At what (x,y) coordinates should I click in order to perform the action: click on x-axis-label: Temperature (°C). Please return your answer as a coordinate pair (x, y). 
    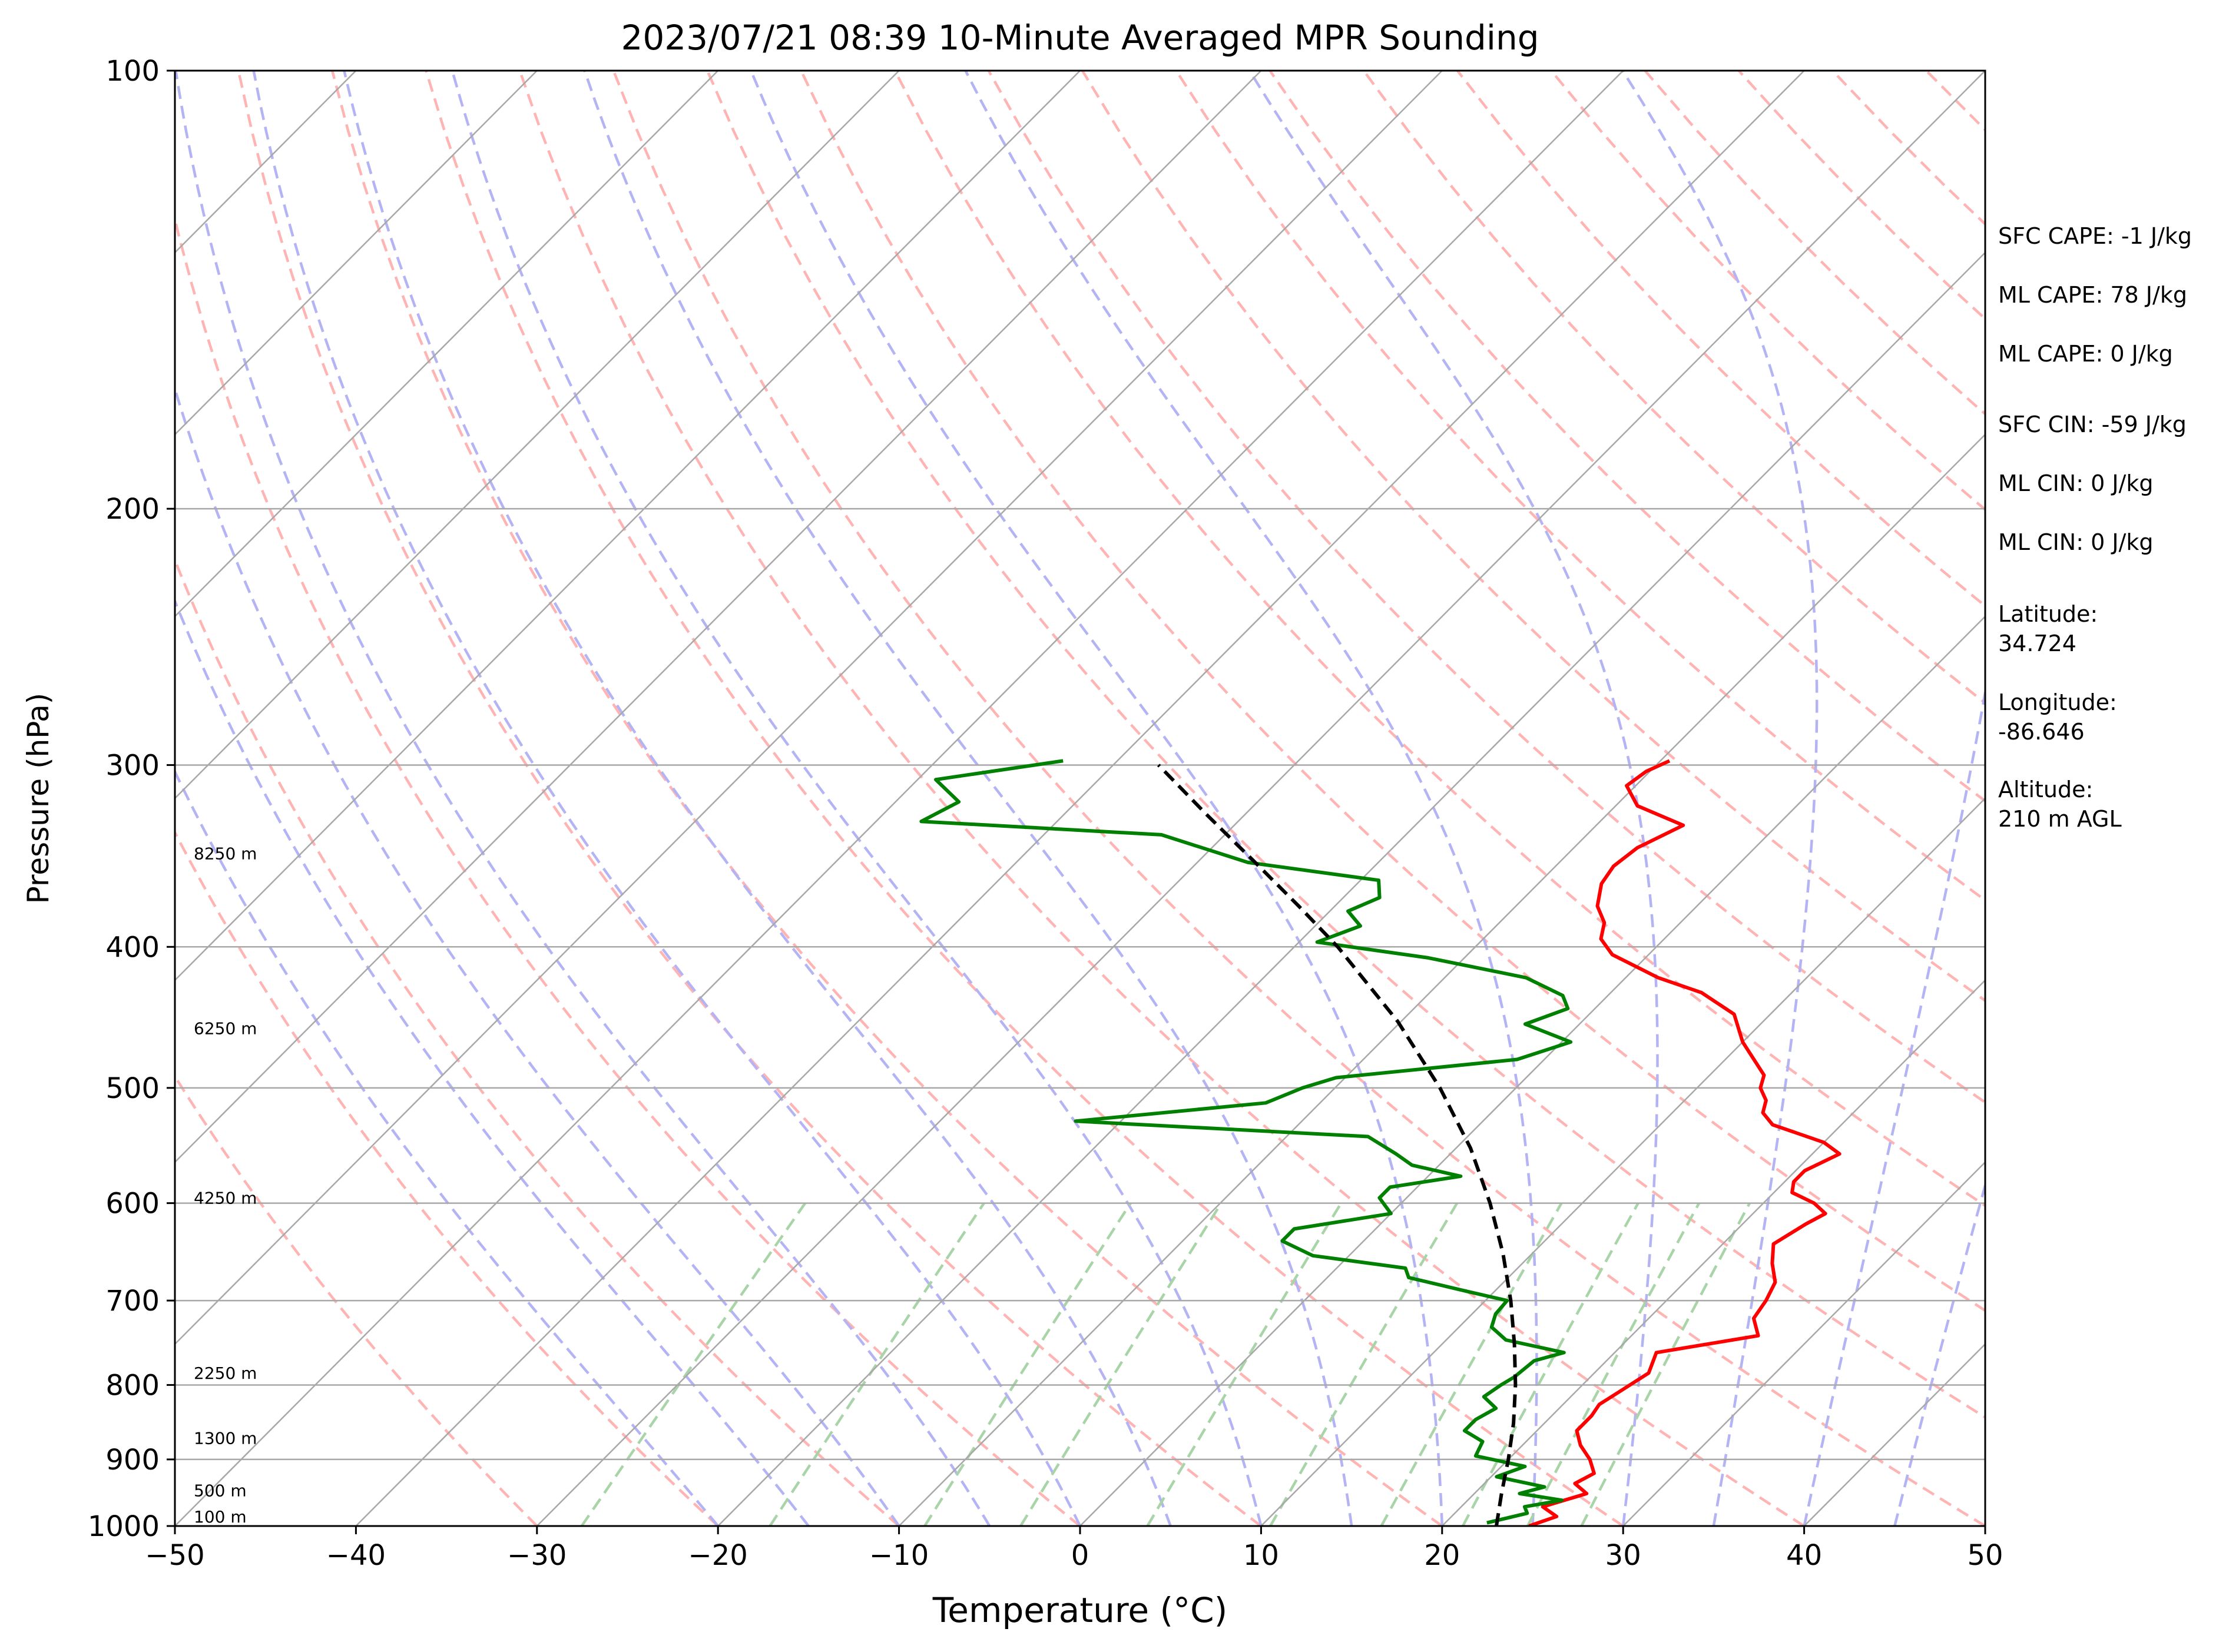
    Looking at the image, I should click on (1080, 1610).